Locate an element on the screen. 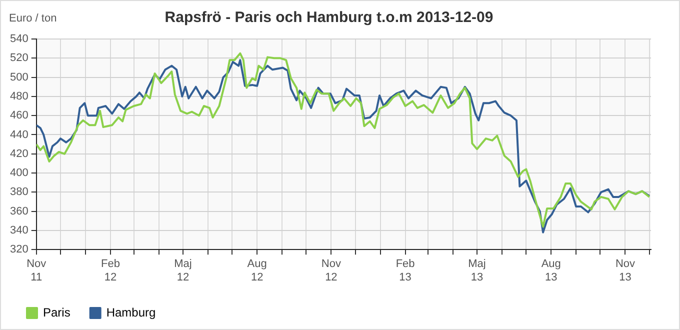 The height and width of the screenshot is (330, 680). y-tick-label: 480 is located at coordinates (19, 96).